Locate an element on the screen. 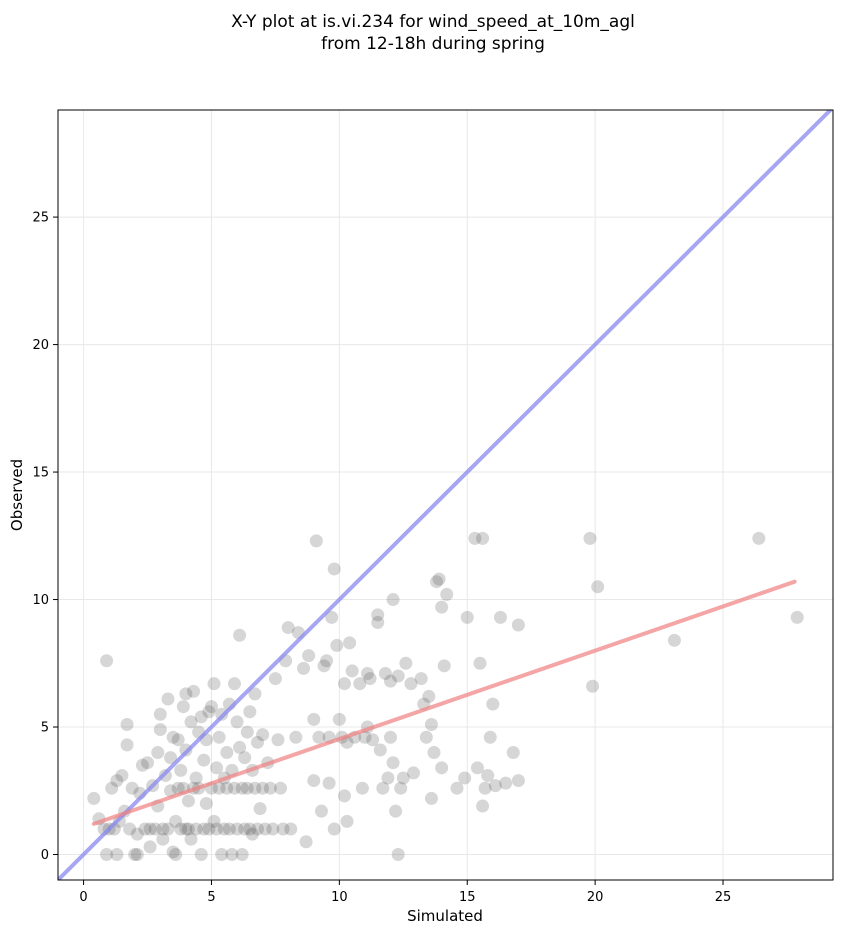 The image size is (843, 934). y-axis-label: Observed is located at coordinates (17, 495).